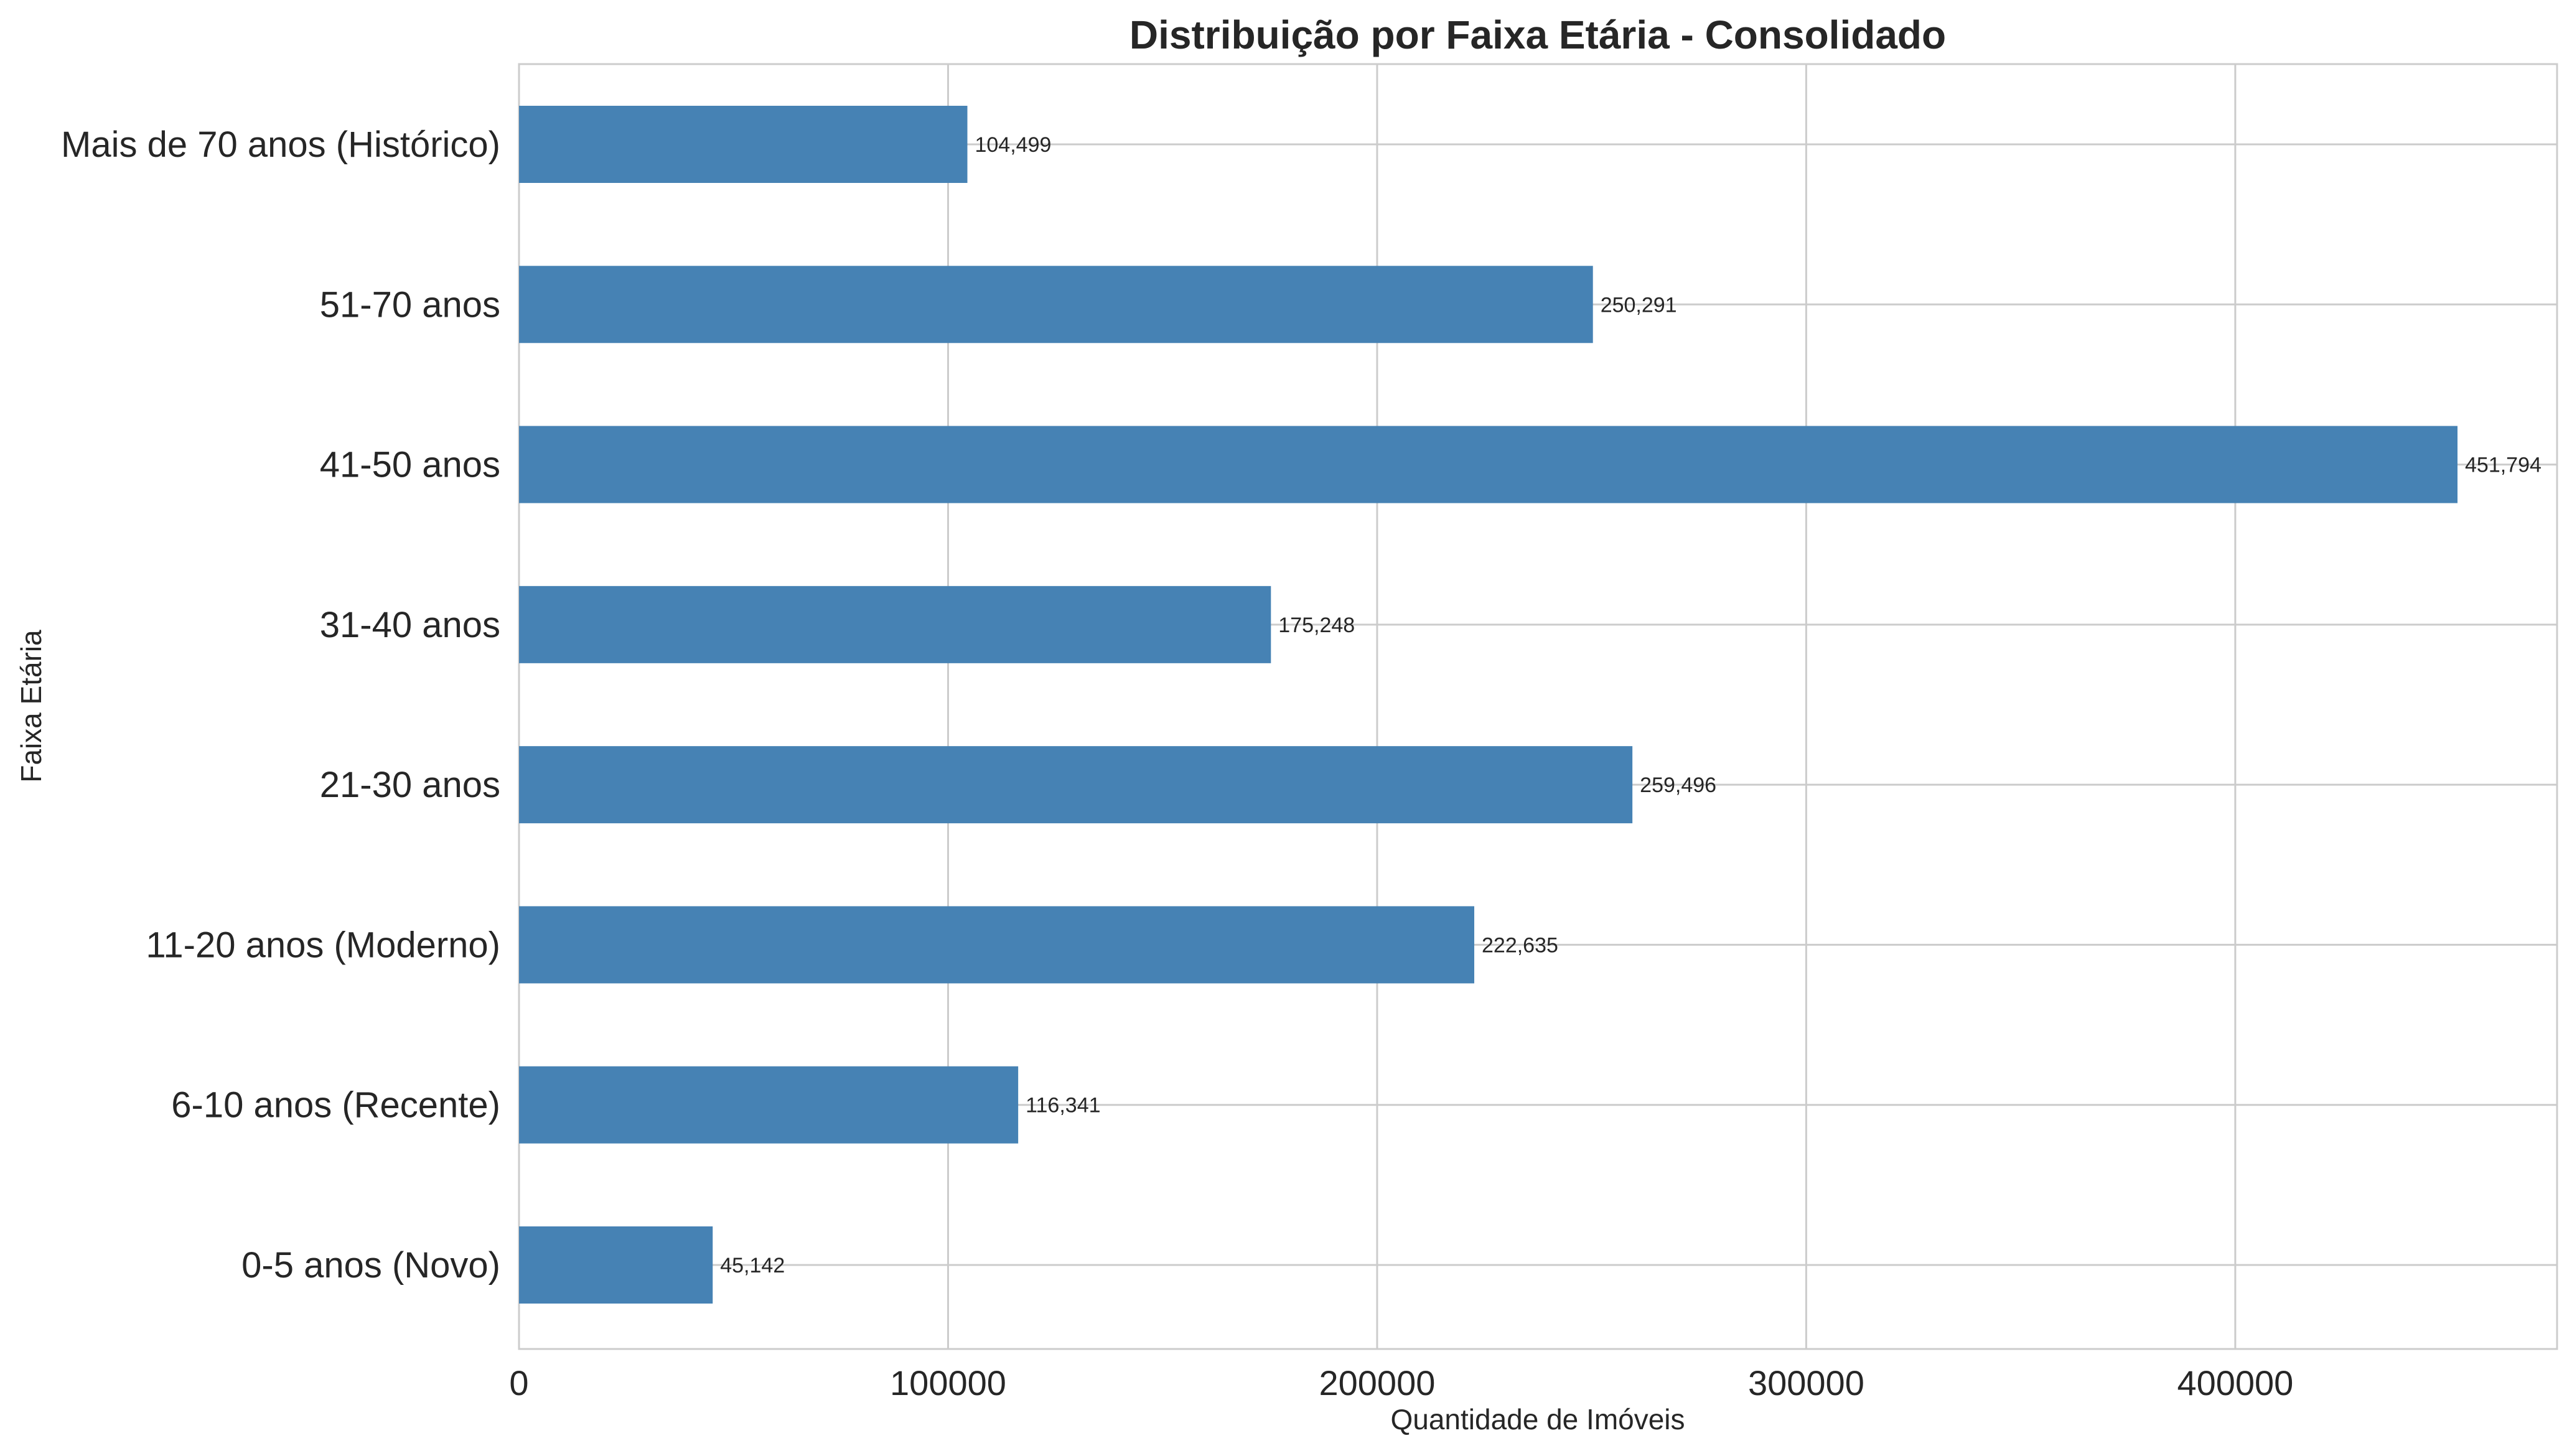 The image size is (2572, 1456). Describe the element at coordinates (1537, 1419) in the screenshot. I see `x-axis-label: Quantidade de Imóveis` at that location.